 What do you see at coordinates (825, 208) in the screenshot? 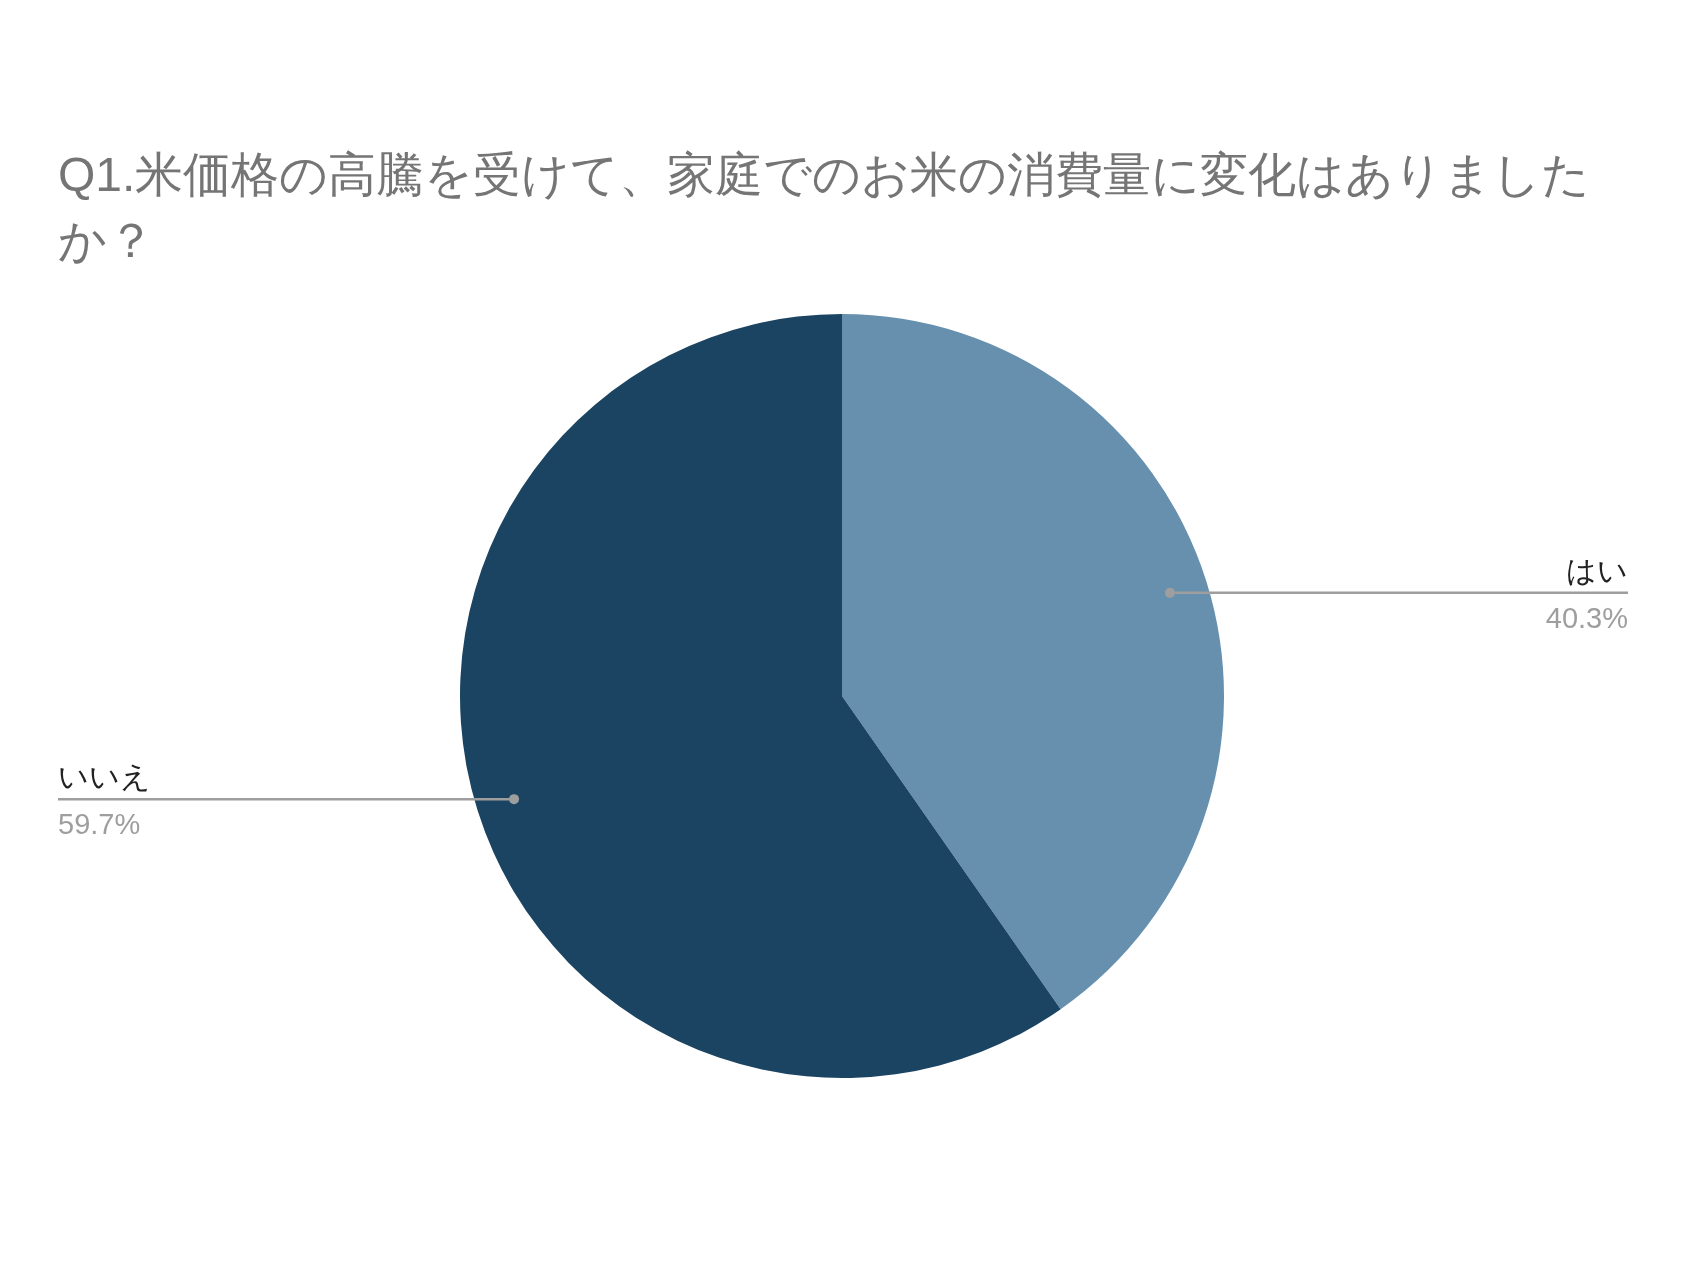
I see `chart-title: Q1.米価格の高騰を受けて、家庭でのお米の消費量に変化はありましたか？` at bounding box center [825, 208].